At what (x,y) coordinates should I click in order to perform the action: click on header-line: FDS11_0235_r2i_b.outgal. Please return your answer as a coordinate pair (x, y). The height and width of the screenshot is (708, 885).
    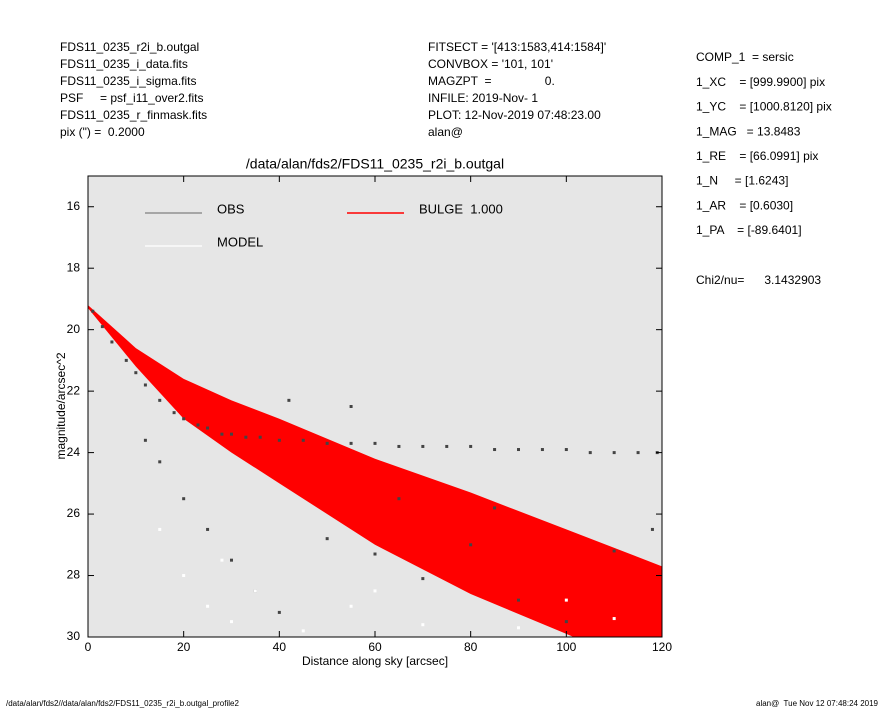
    Looking at the image, I should click on (129, 47).